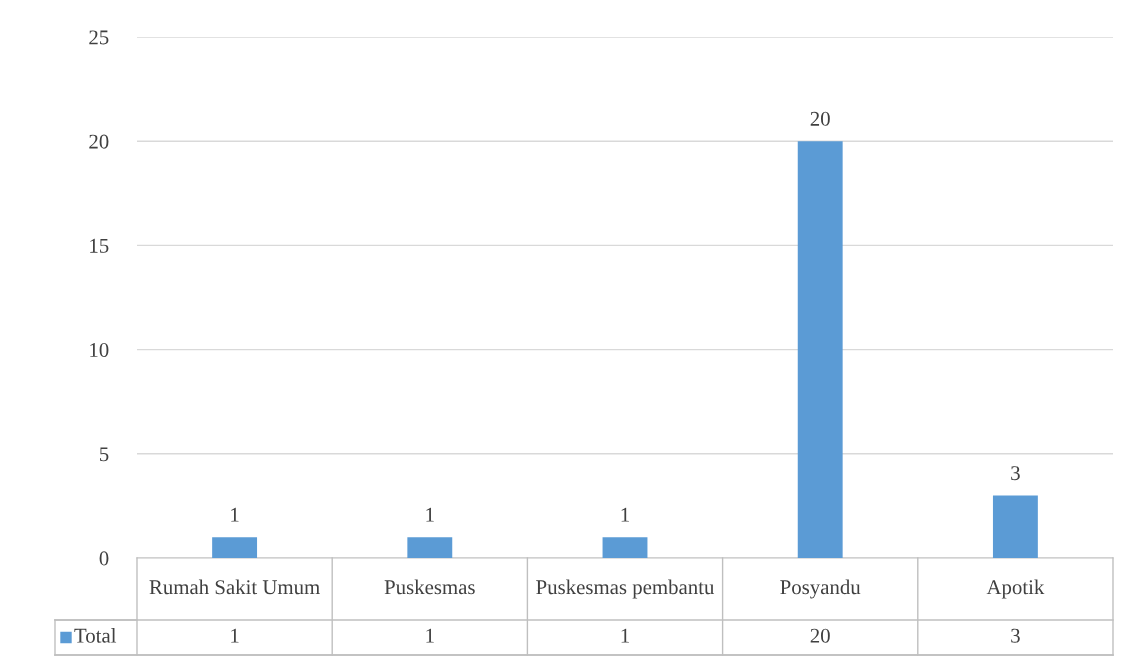  What do you see at coordinates (429, 587) in the screenshot?
I see `x-tick-label: Puskesmas` at bounding box center [429, 587].